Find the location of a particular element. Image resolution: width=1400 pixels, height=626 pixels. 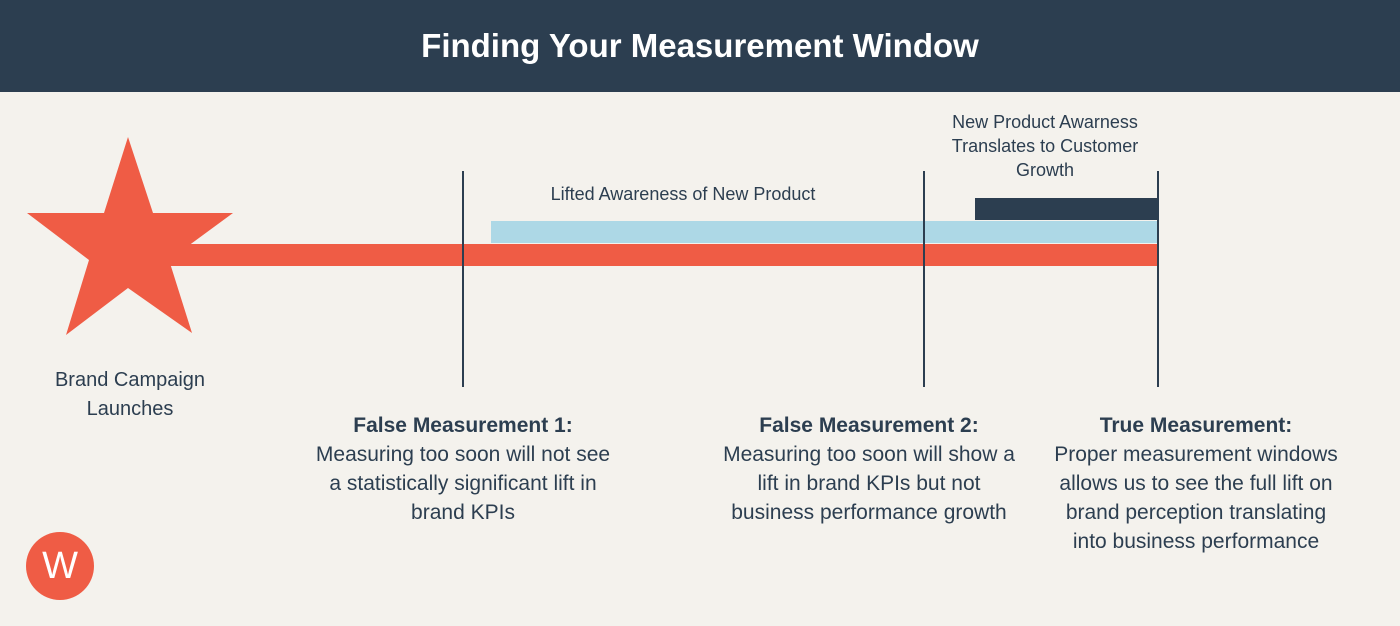

awareness-label: Lifted Awareness of New Product is located at coordinates (683, 194).